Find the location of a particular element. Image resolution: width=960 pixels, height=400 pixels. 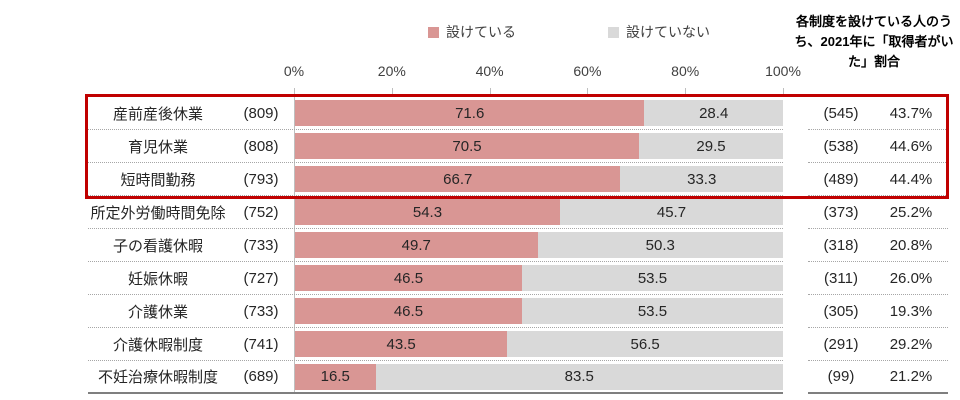

table-row: 妊娠休暇 (727) 46.5 53.5 (311) 26.0% is located at coordinates (518, 278).